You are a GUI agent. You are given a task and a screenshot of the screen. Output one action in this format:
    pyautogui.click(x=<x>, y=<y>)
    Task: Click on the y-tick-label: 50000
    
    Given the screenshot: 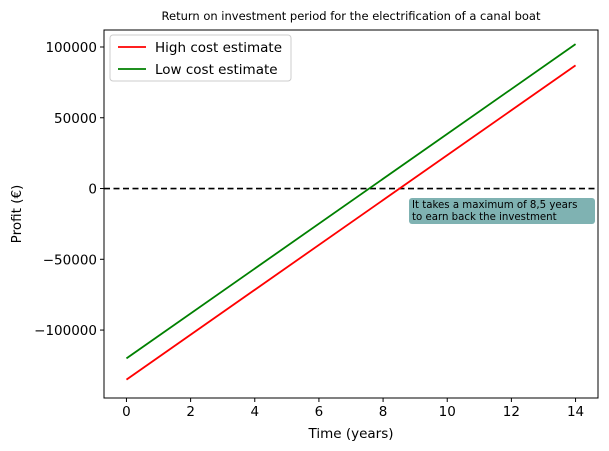 What is the action you would take?
    pyautogui.click(x=75, y=119)
    